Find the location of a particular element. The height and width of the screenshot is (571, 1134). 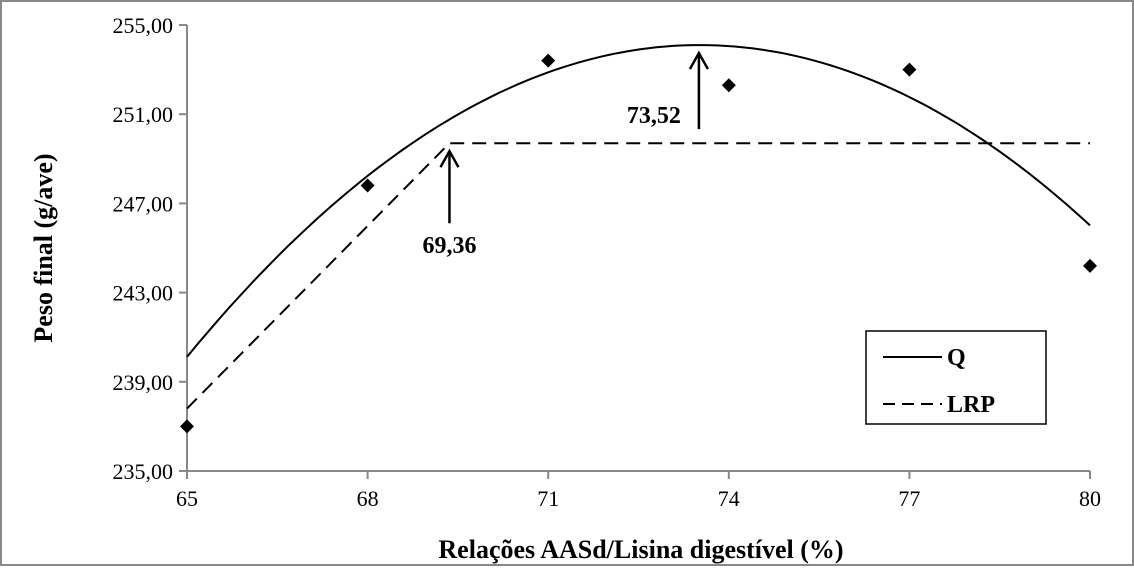

y-axis-title: Peso final (g/ave) is located at coordinates (43, 247).